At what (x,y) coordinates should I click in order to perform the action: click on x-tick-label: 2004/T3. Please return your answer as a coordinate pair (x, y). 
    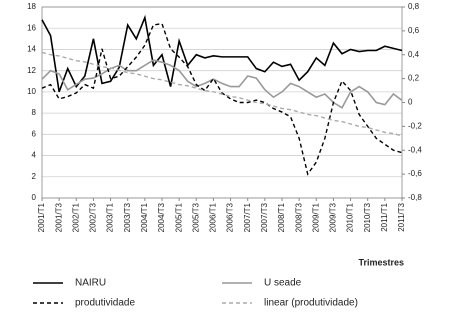
    Looking at the image, I should click on (161, 217).